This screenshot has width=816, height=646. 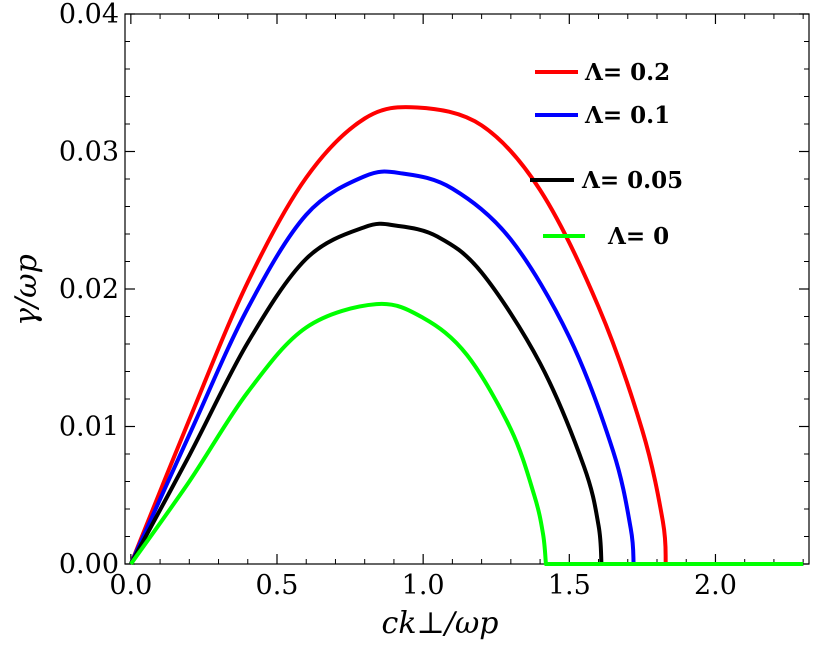 I want to click on x-tick-labels: 0.0 0.5 1.0 1.5 2.0, so click(x=423, y=585).